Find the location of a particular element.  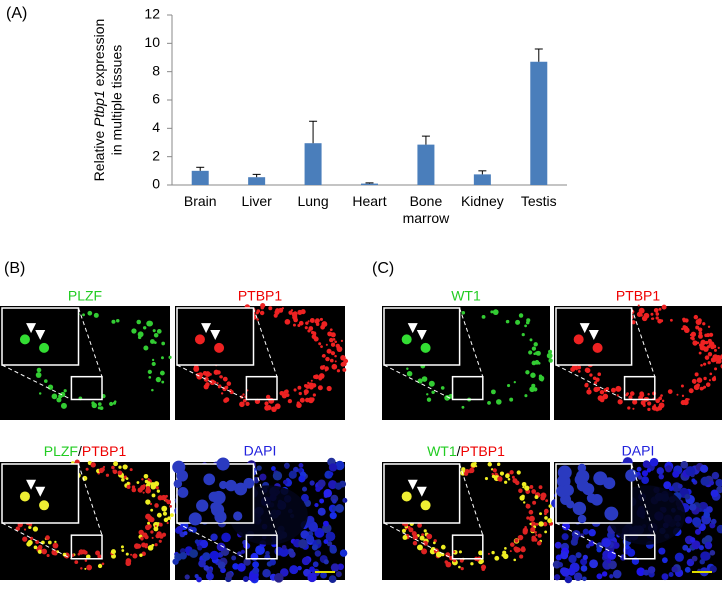

y-tick-label: 4 is located at coordinates (156, 127).